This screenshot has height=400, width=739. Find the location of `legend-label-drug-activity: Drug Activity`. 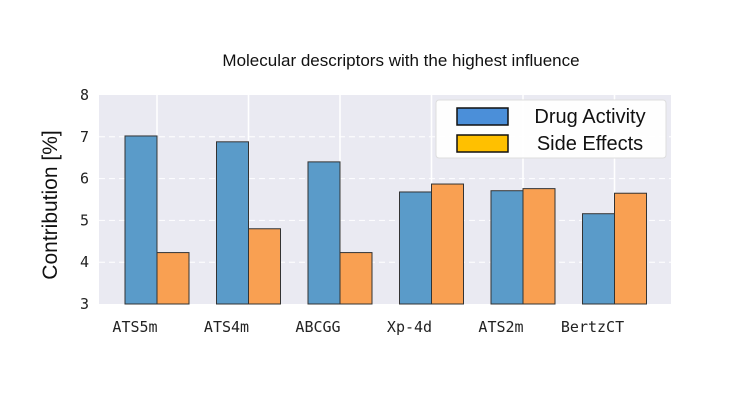

legend-label-drug-activity: Drug Activity is located at coordinates (589, 117).